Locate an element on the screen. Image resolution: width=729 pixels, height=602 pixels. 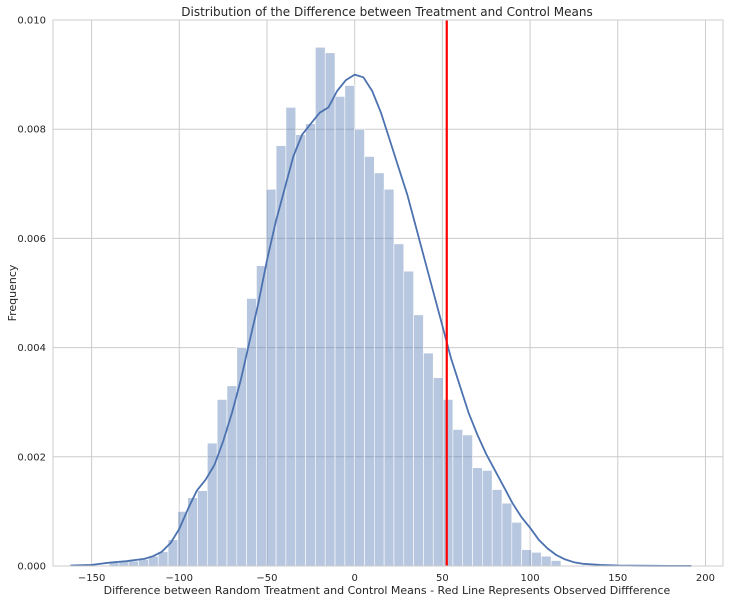
x-tick-label: 100 is located at coordinates (530, 578).